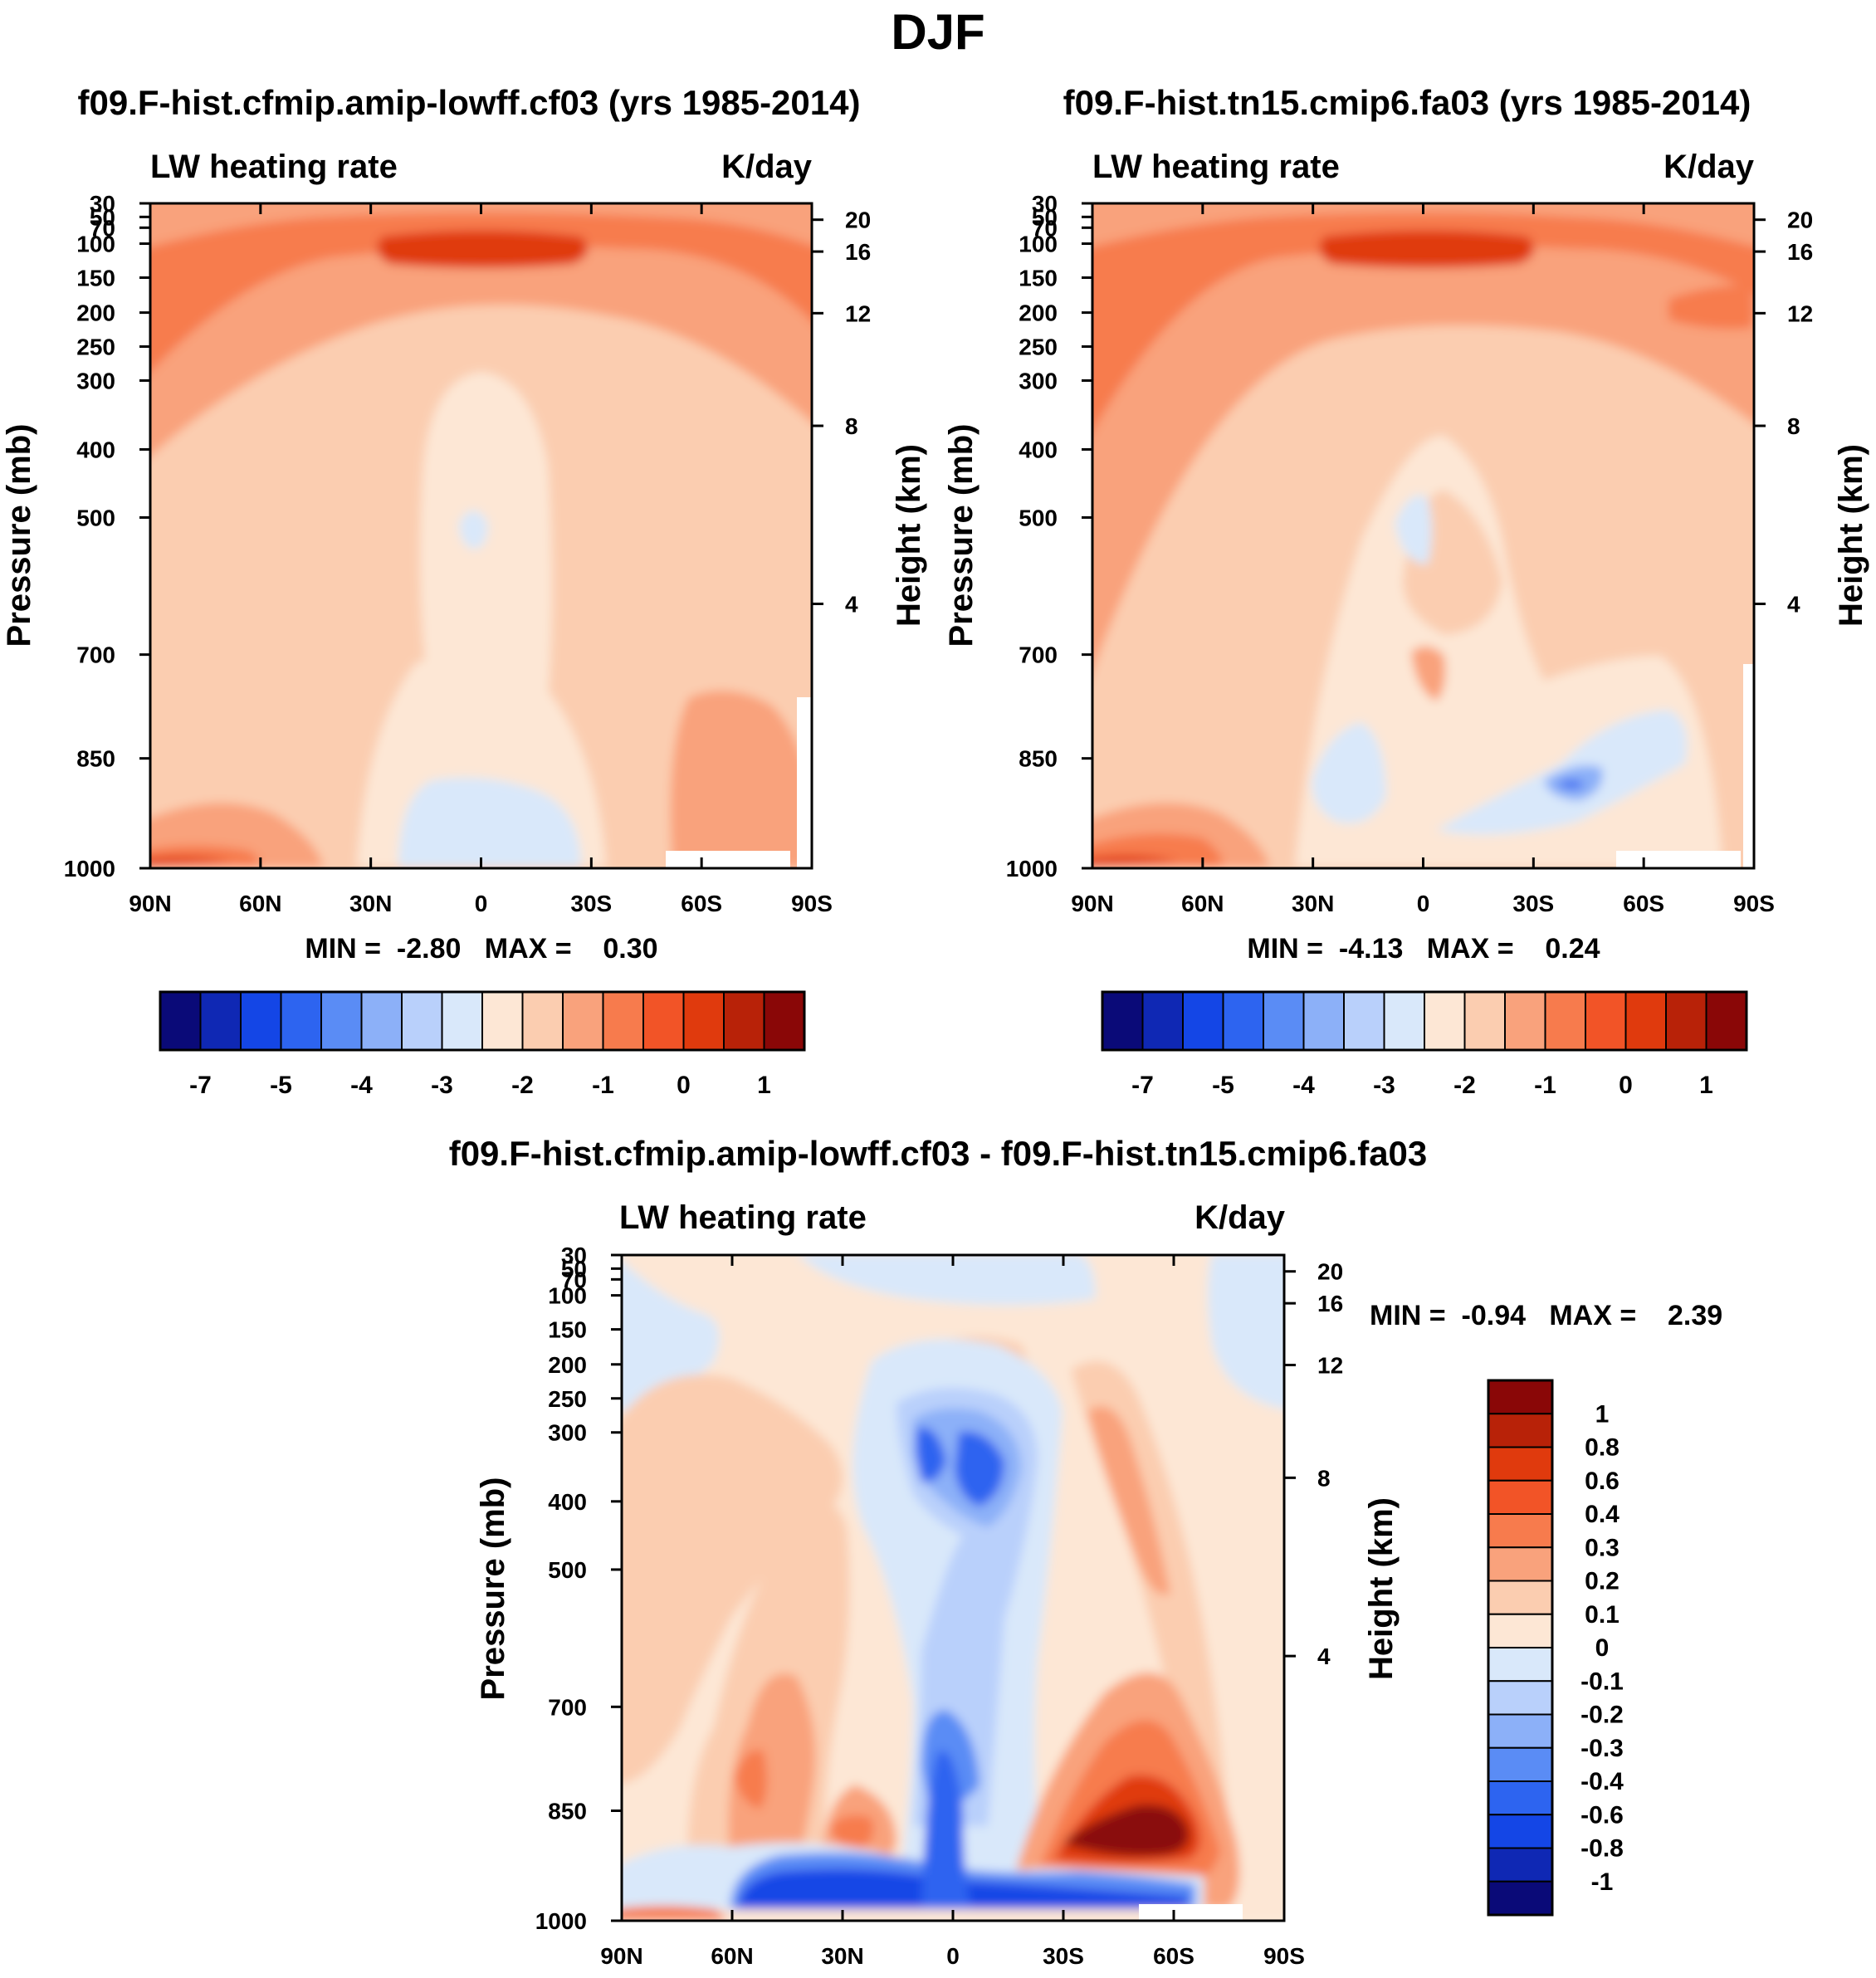 The height and width of the screenshot is (1978, 1876). What do you see at coordinates (260, 903) in the screenshot?
I see `x-tick-label: 60N` at bounding box center [260, 903].